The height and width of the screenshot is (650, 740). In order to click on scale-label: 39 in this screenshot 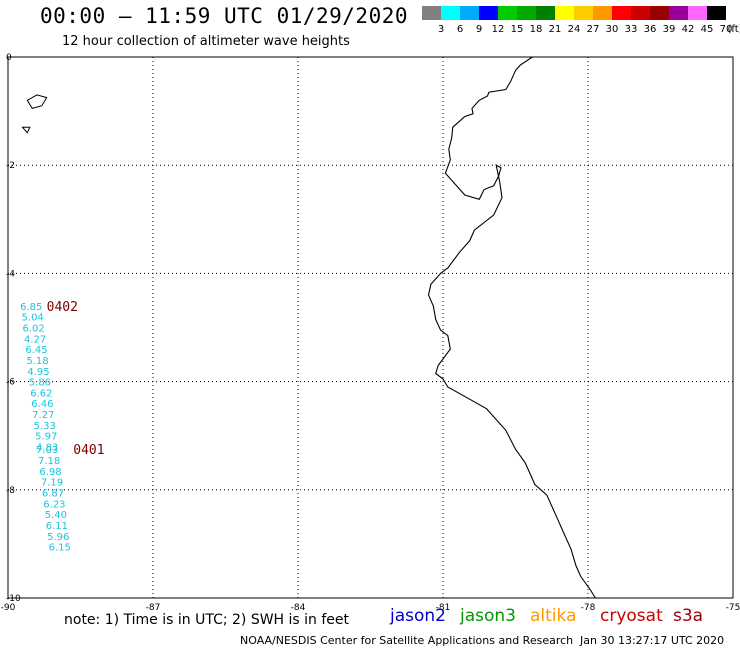, I will do `click(669, 29)`.